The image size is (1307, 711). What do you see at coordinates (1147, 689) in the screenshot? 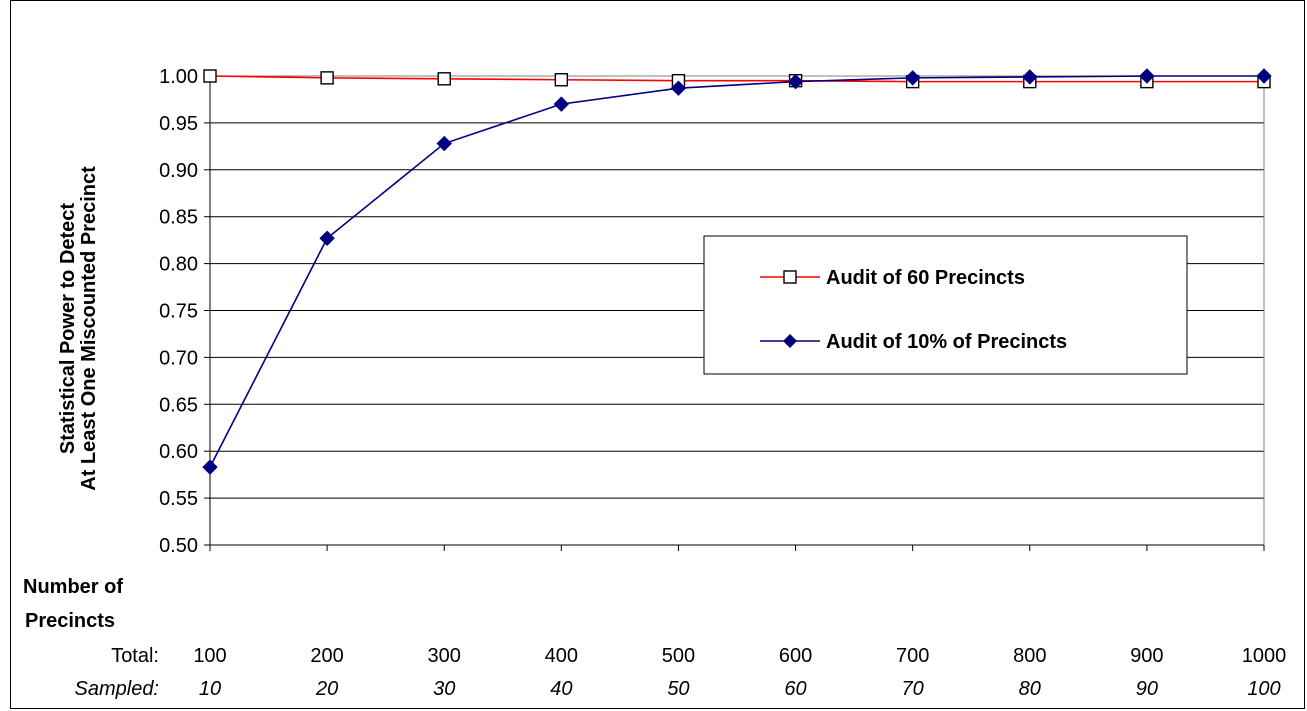
I see `x-tick-label-sampled: 90` at bounding box center [1147, 689].